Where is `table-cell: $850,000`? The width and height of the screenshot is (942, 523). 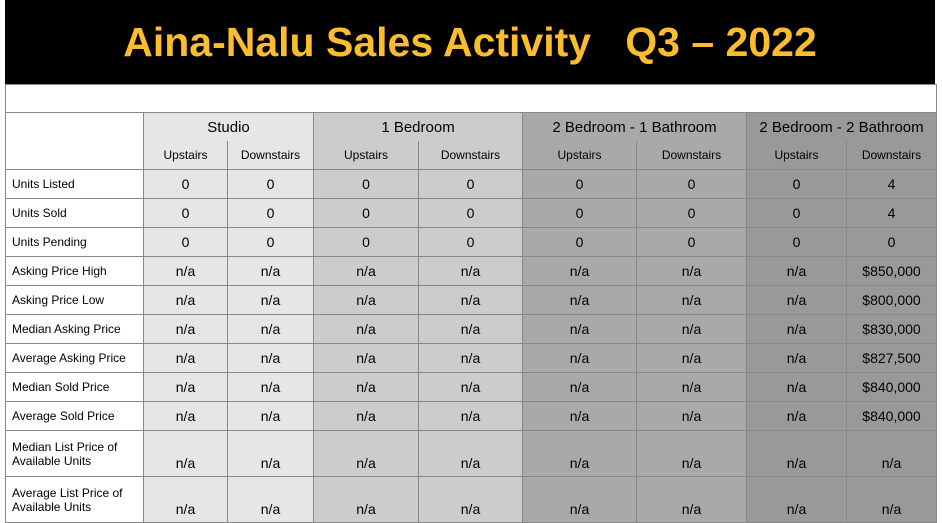
table-cell: $850,000 is located at coordinates (891, 271).